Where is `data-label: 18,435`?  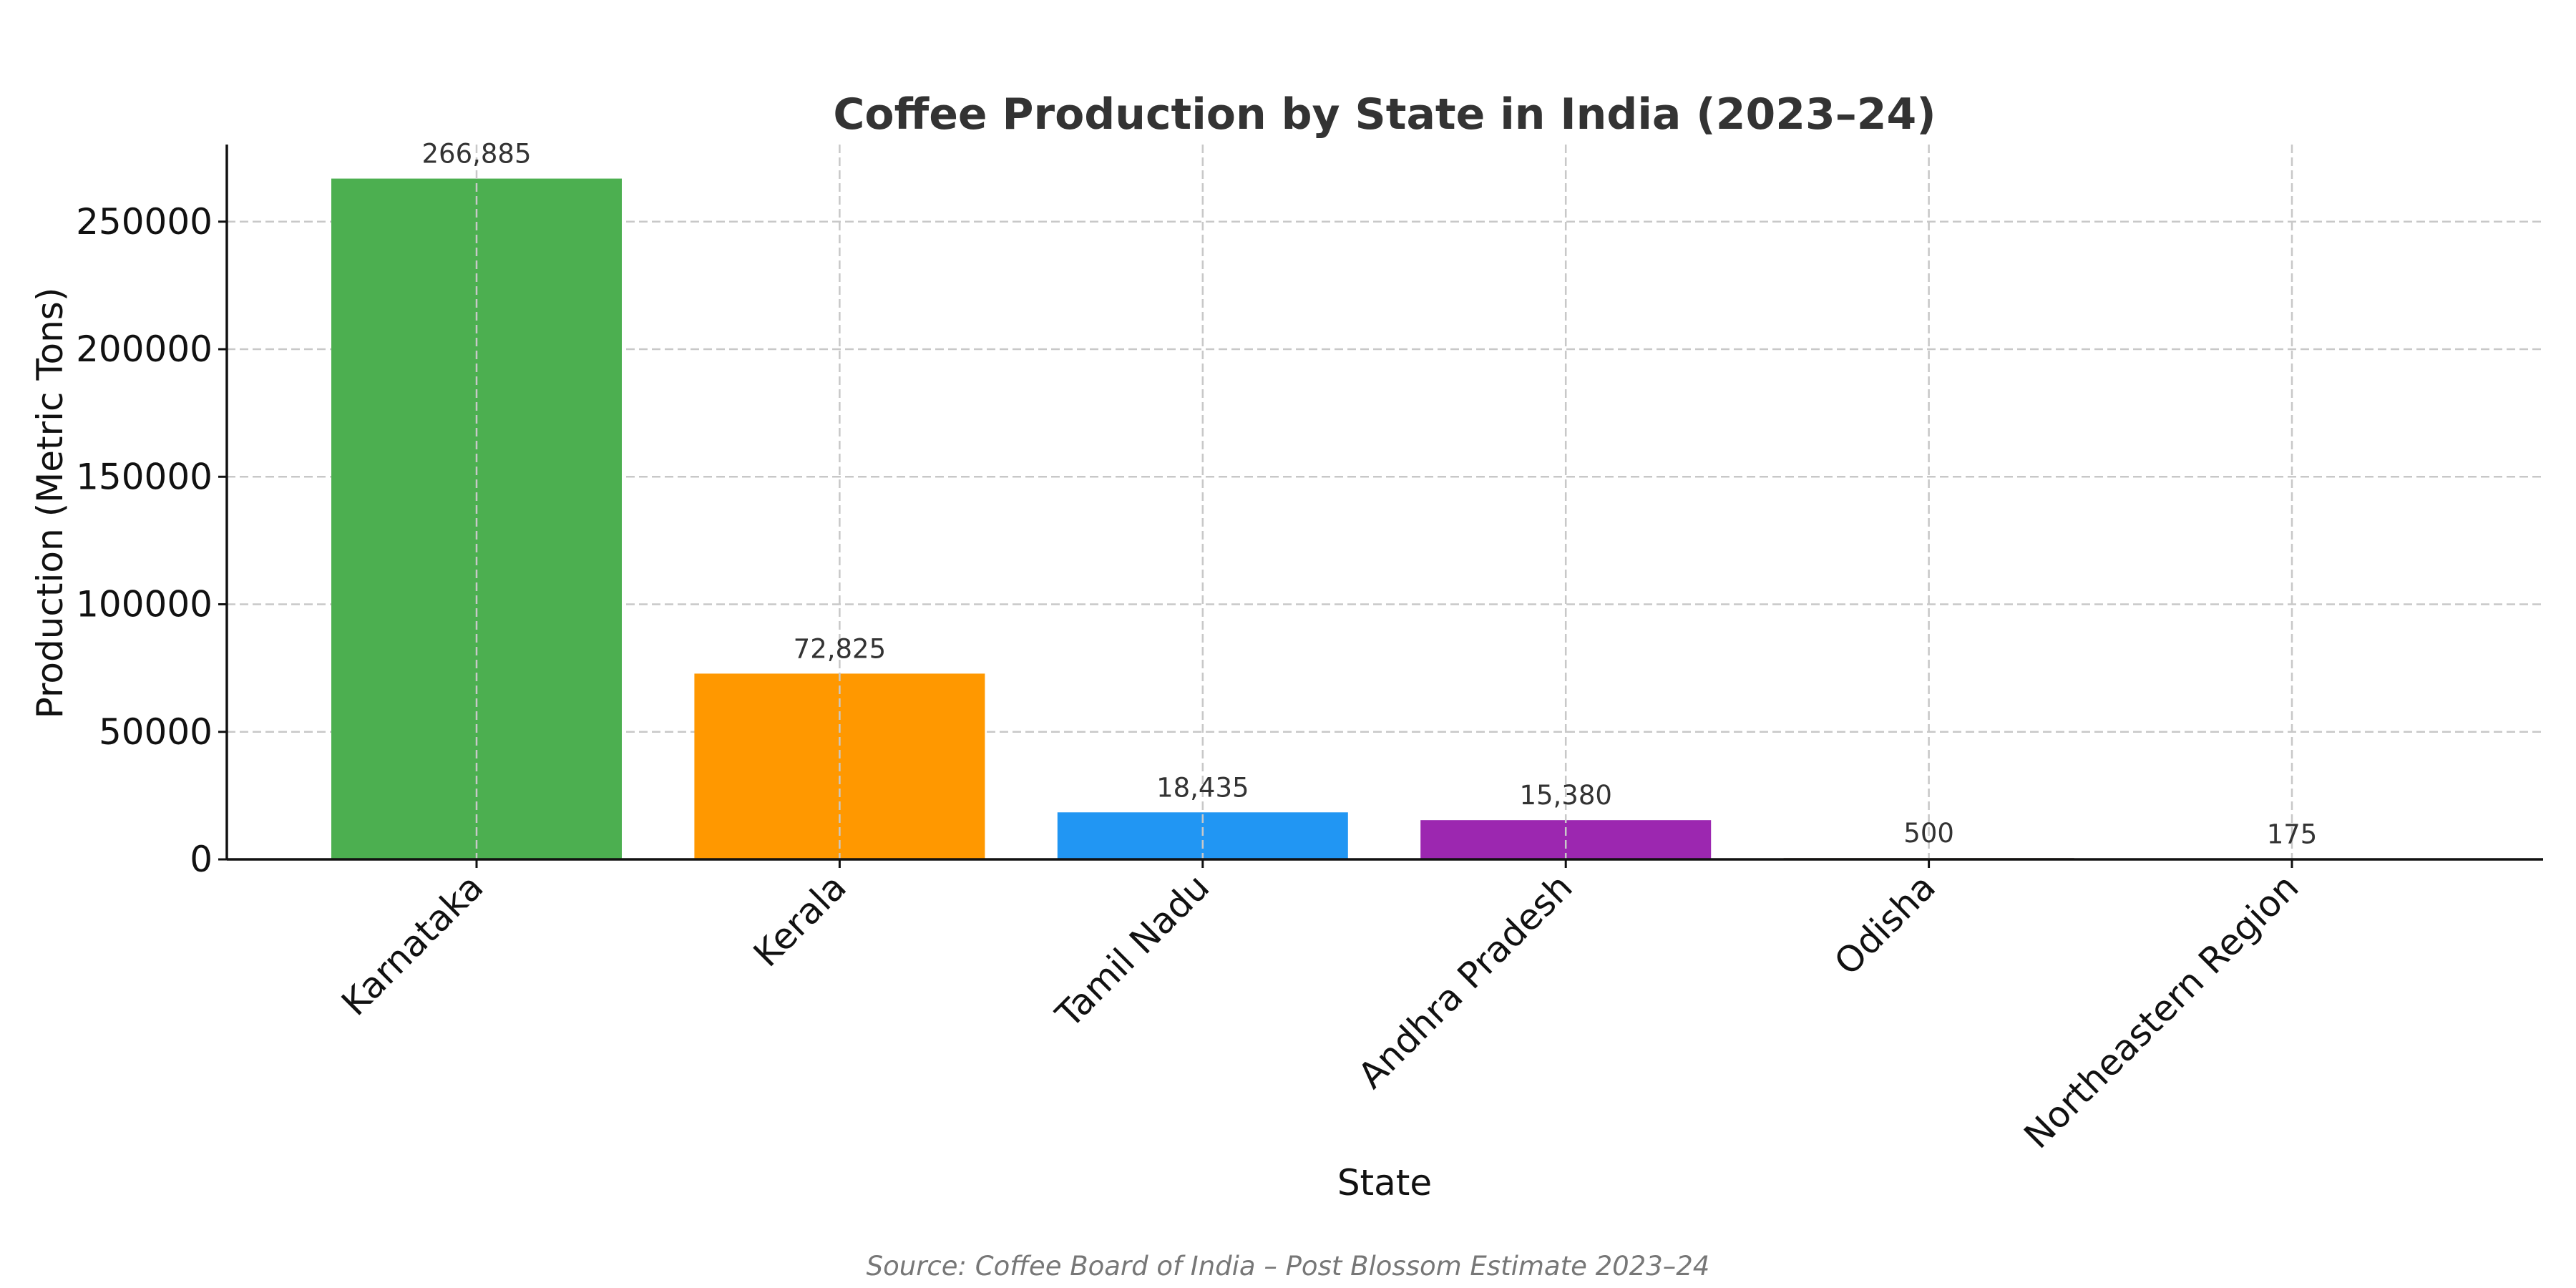 data-label: 18,435 is located at coordinates (1202, 788).